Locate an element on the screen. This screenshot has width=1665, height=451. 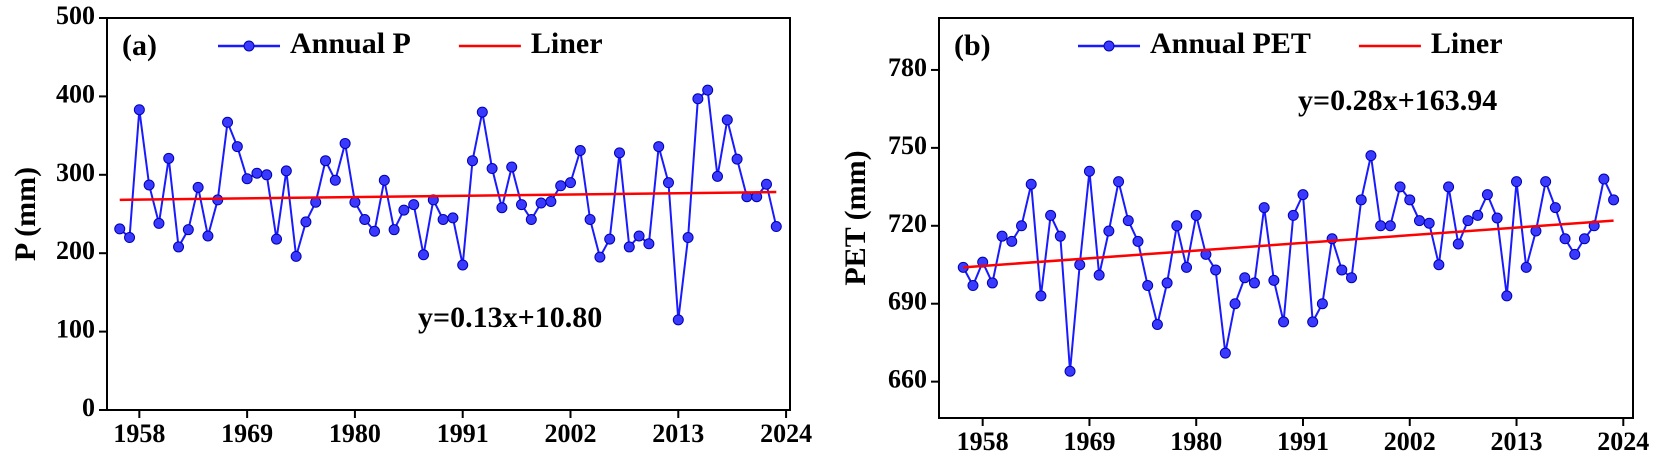
annotation: y=0.28x+163.94 is located at coordinates (1397, 100).